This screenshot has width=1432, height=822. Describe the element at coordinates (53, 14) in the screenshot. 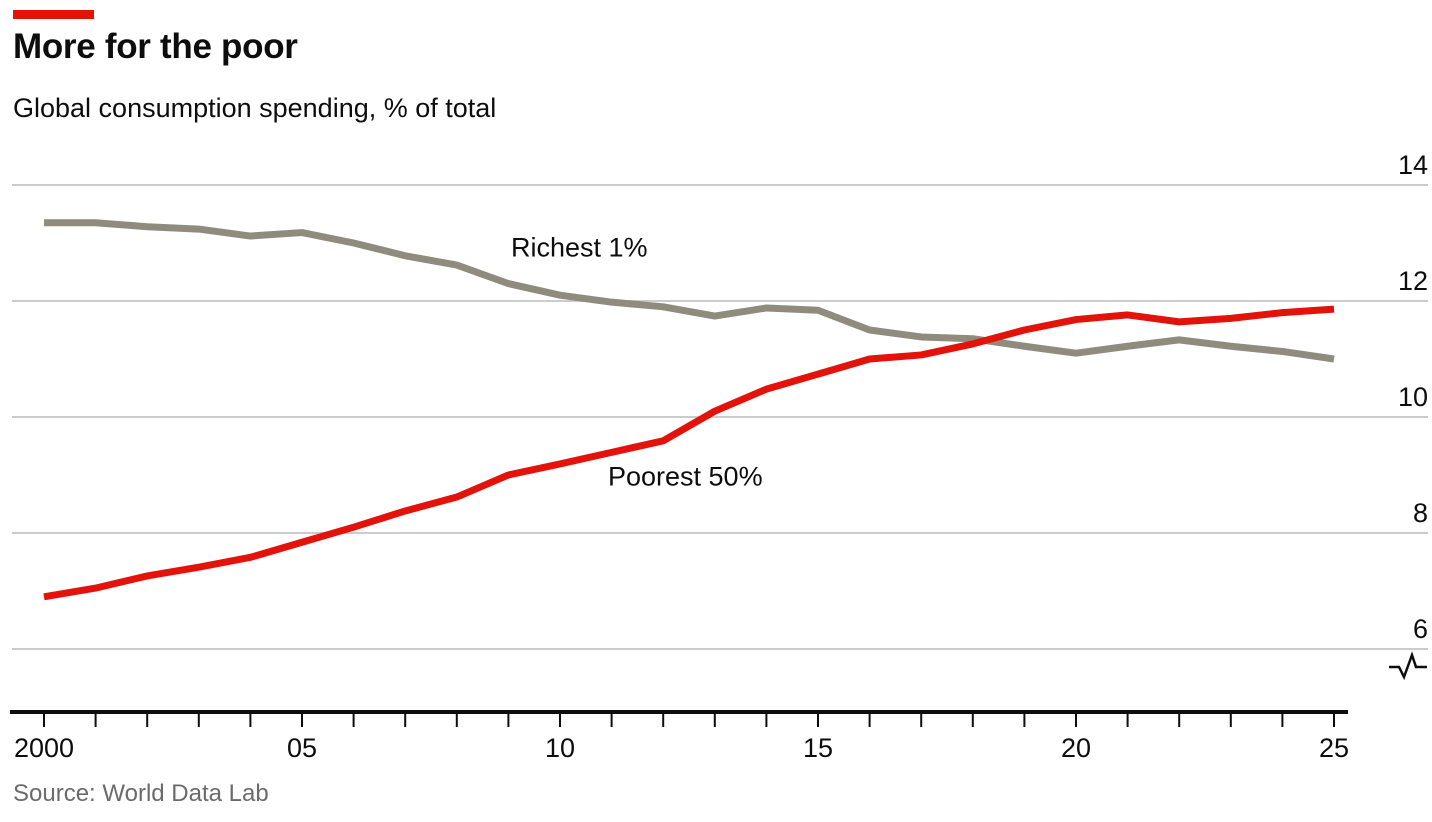

I see `accent-tab` at that location.